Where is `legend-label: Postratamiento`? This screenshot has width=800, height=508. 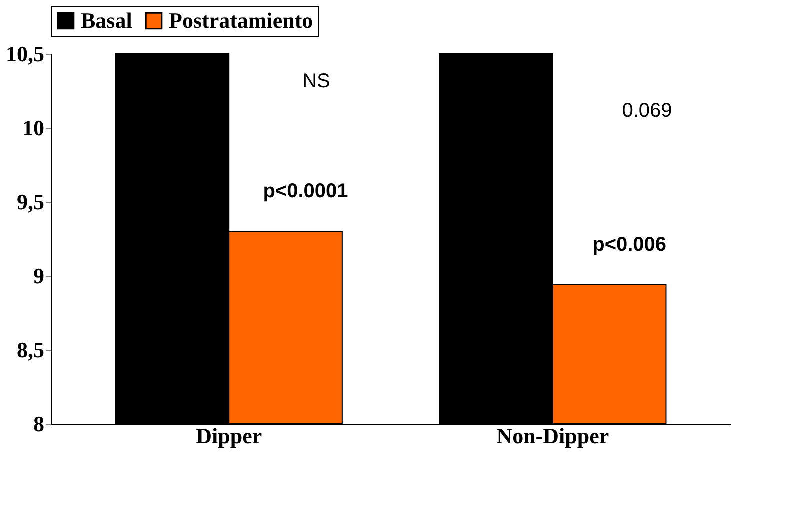
legend-label: Postratamiento is located at coordinates (241, 20).